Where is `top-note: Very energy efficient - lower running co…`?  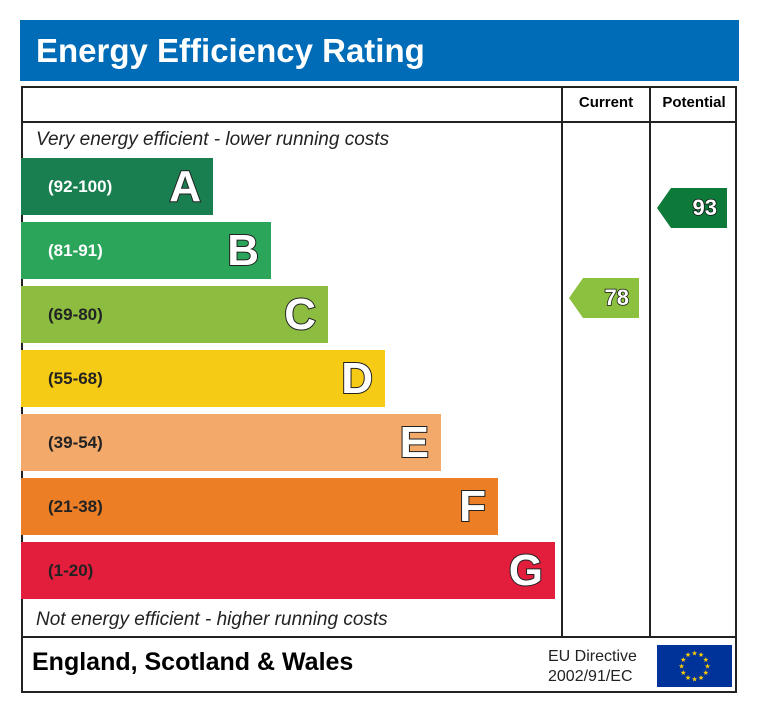
top-note: Very energy efficient - lower running co… is located at coordinates (213, 139).